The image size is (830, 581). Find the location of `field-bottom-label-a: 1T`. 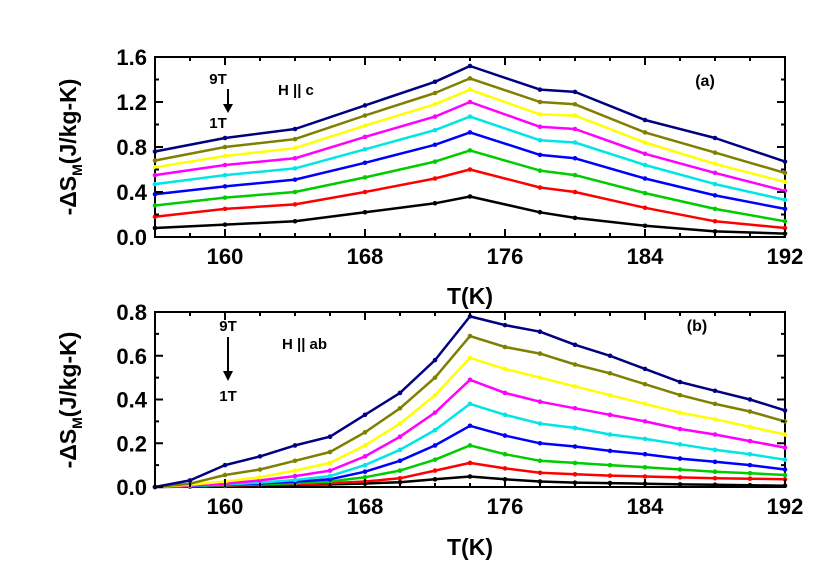

field-bottom-label-a: 1T is located at coordinates (218, 123).